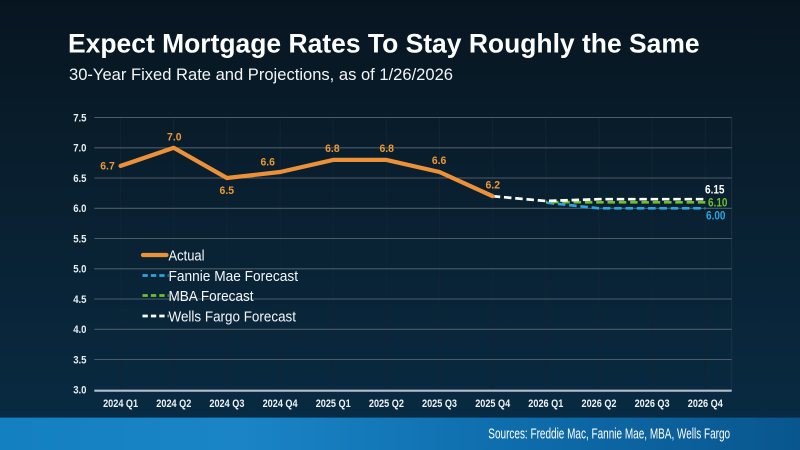 The width and height of the screenshot is (800, 450). What do you see at coordinates (79, 391) in the screenshot?
I see `svg-text: 3.0` at bounding box center [79, 391].